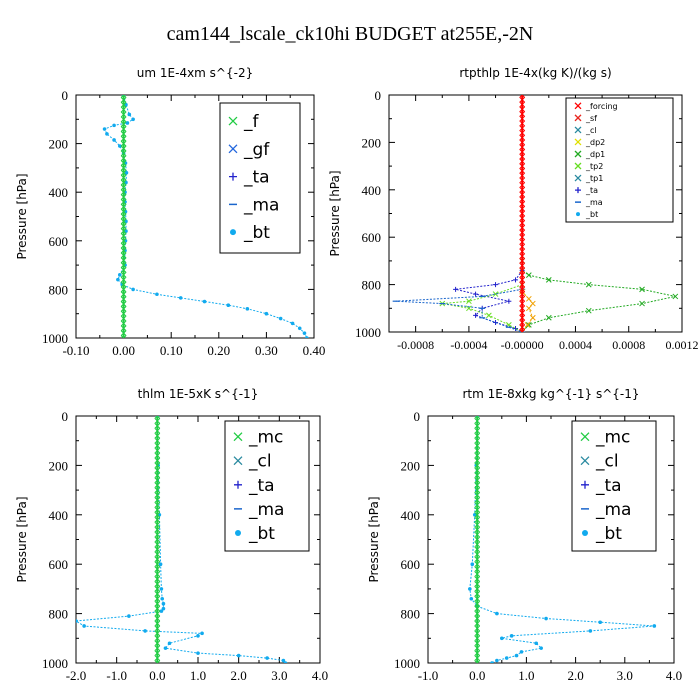  What do you see at coordinates (372, 190) in the screenshot?
I see `y-tick-label: 400` at bounding box center [372, 190].